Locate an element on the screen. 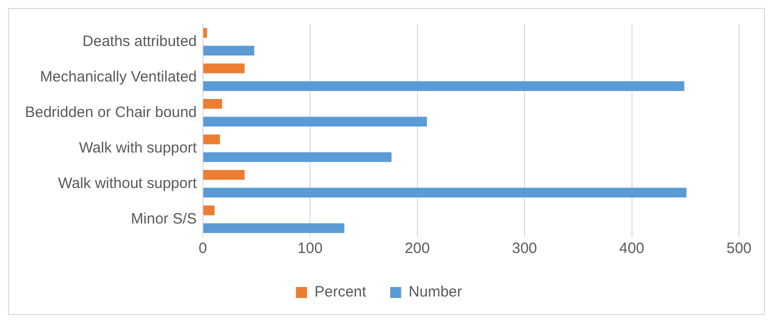  y-tick-label: Minor S/S is located at coordinates (163, 219).